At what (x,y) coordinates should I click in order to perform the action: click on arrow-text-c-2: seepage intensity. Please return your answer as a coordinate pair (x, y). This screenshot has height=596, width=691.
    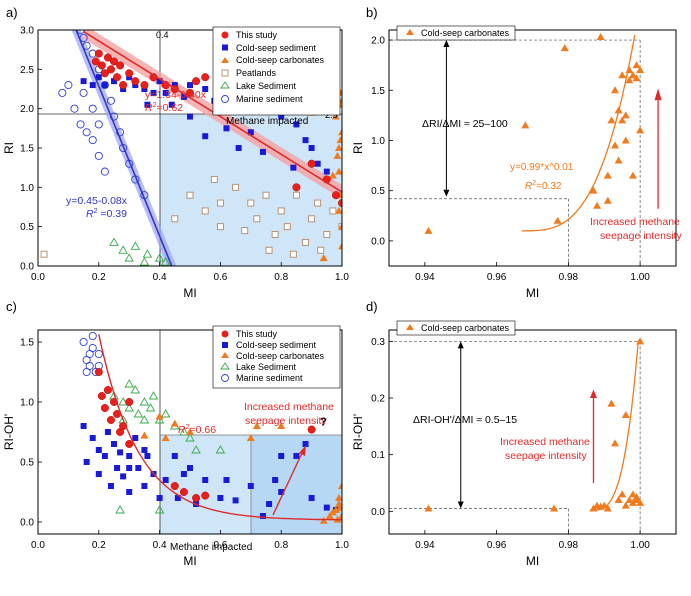
    Looking at the image, I should click on (286, 421).